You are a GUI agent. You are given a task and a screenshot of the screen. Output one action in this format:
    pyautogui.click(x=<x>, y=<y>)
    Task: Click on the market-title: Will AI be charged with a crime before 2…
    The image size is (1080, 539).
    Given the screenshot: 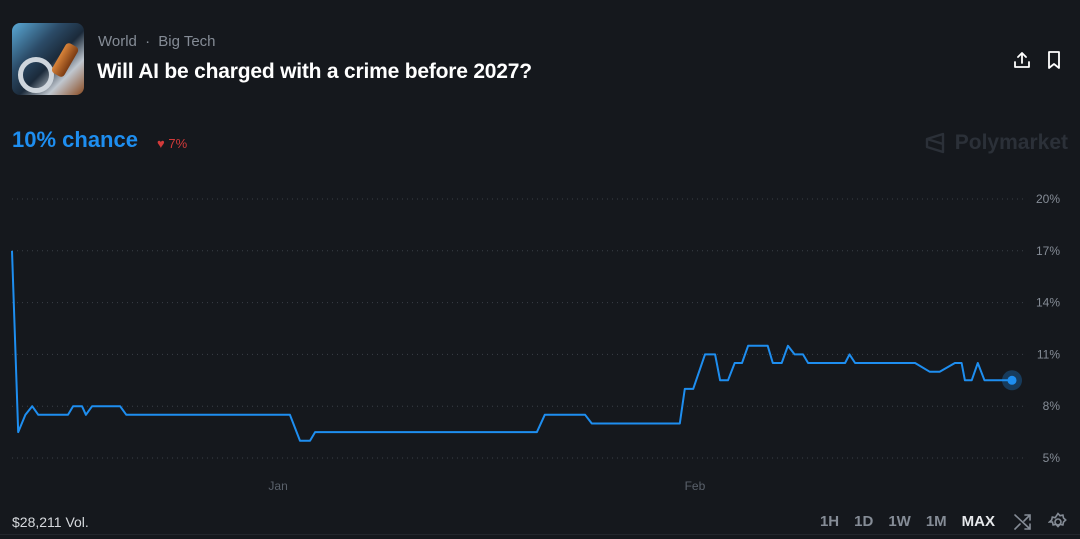 What is the action you would take?
    pyautogui.click(x=314, y=71)
    